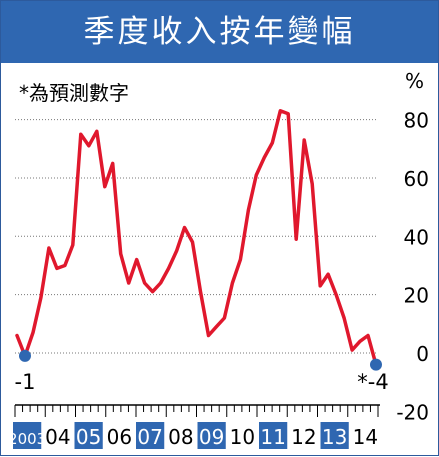  Describe the element at coordinates (180, 437) in the screenshot. I see `year-label: 08` at that location.